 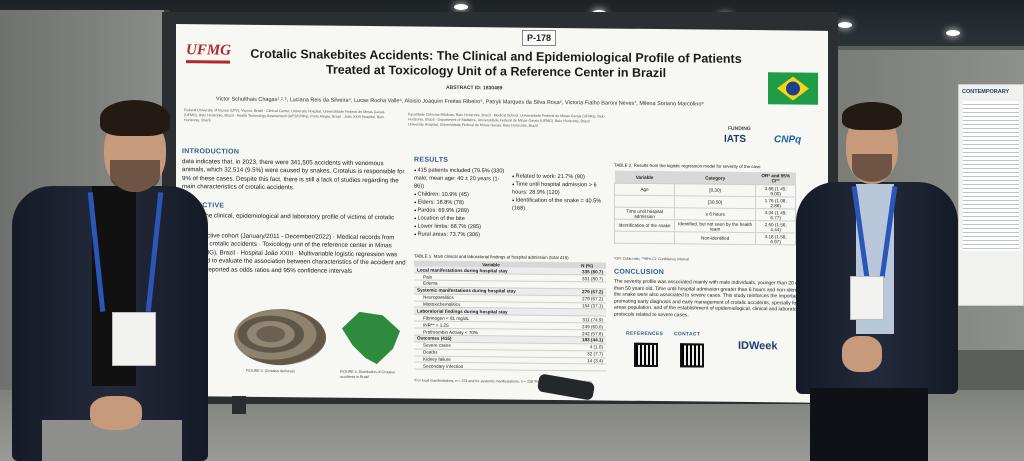 I want to click on table2-cell-category: ≥ 6 hours, so click(x=715, y=214).